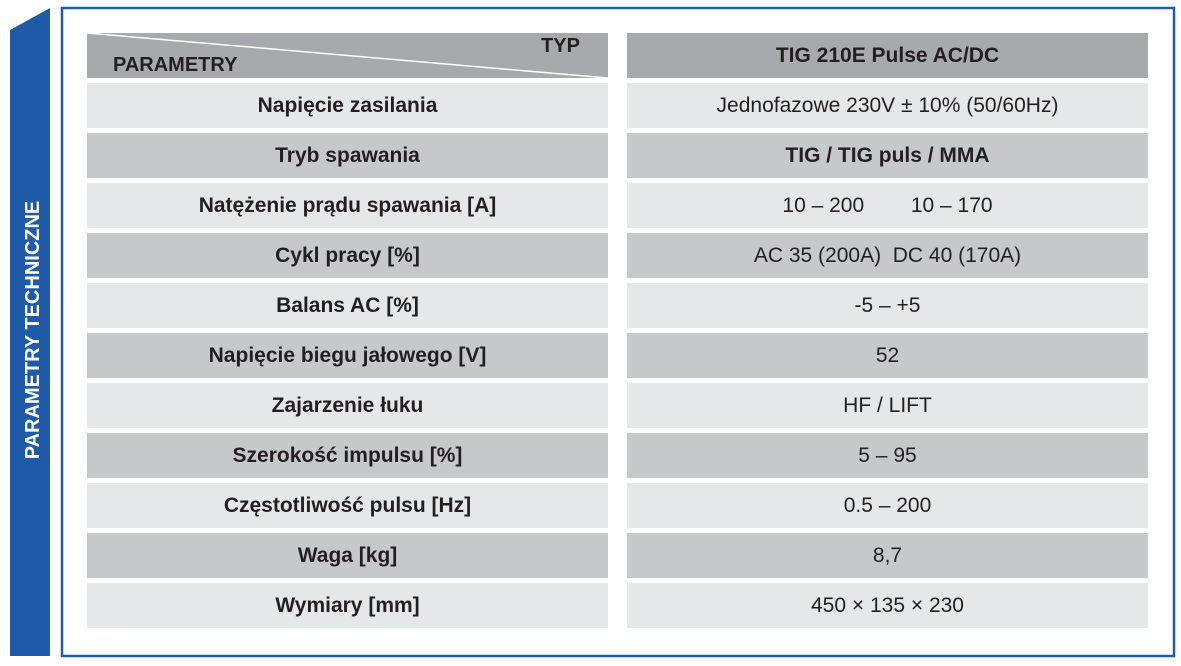  I want to click on row-label: Natężenie prądu spawania [A], so click(347, 205).